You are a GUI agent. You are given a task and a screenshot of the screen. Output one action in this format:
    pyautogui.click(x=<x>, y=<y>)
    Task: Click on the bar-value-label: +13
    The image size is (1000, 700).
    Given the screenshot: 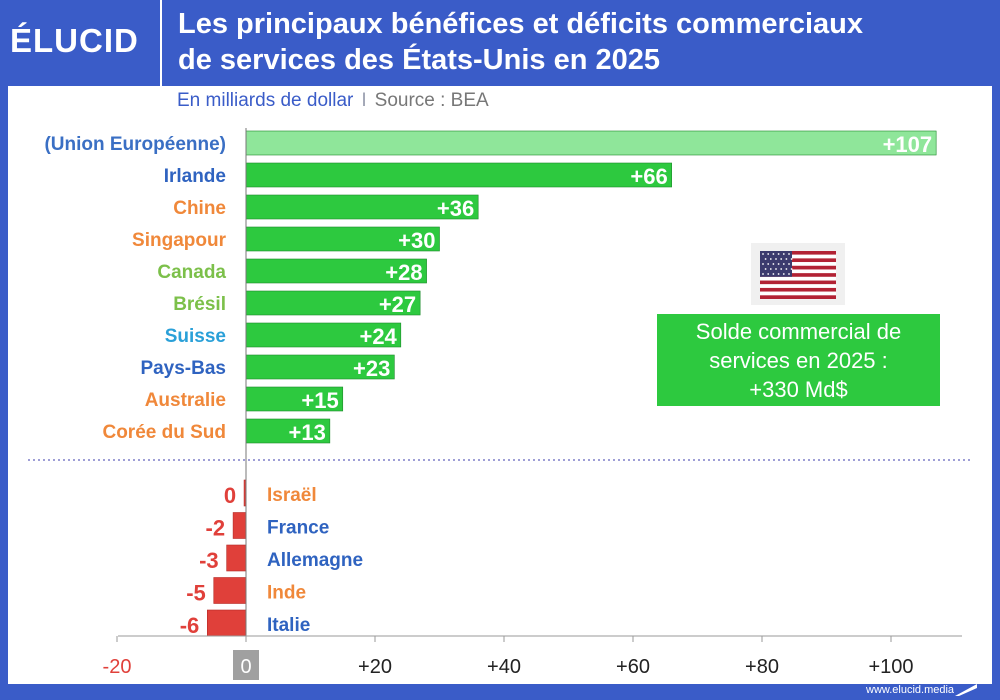 What is the action you would take?
    pyautogui.click(x=307, y=432)
    